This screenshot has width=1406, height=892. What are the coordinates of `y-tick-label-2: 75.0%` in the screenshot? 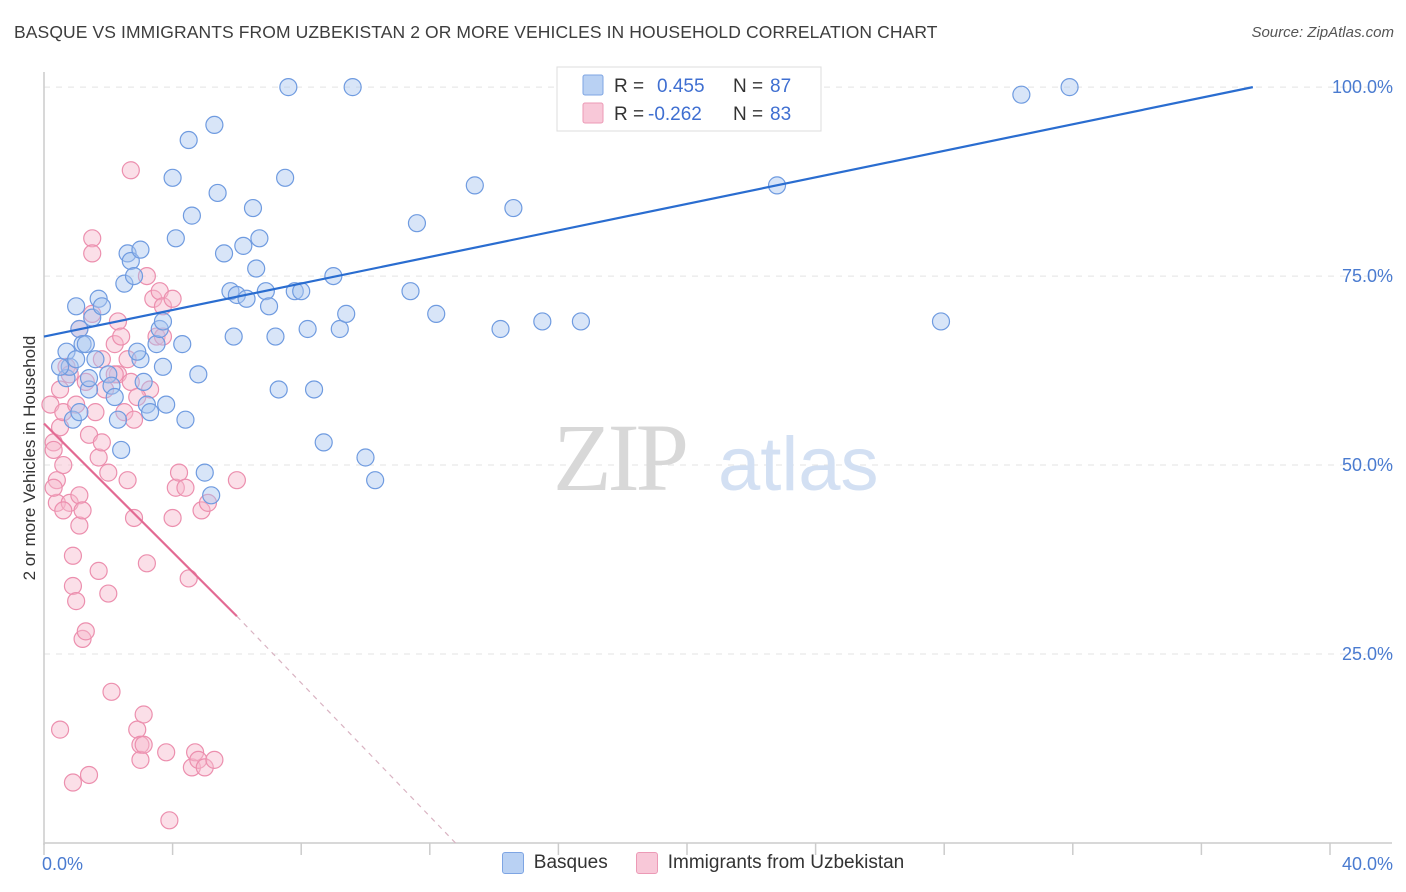 It's located at (1367, 276).